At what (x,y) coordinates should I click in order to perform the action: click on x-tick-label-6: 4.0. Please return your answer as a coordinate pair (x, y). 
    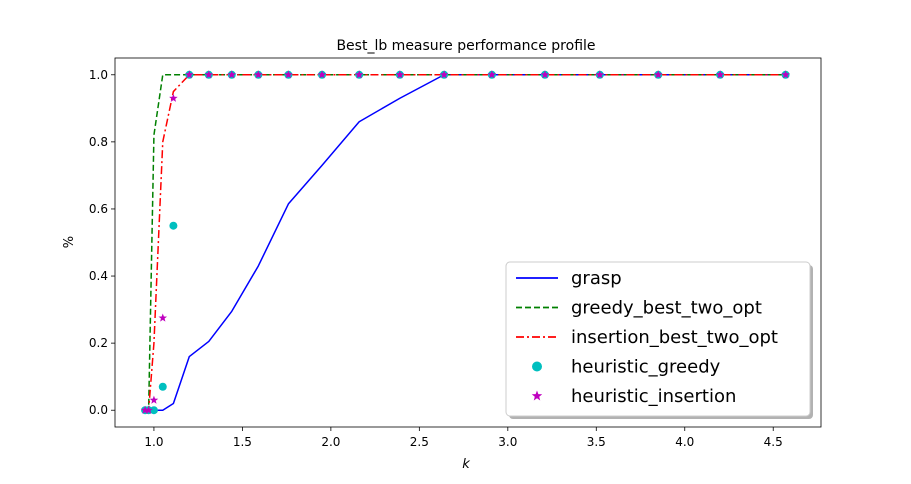
    Looking at the image, I should click on (684, 442).